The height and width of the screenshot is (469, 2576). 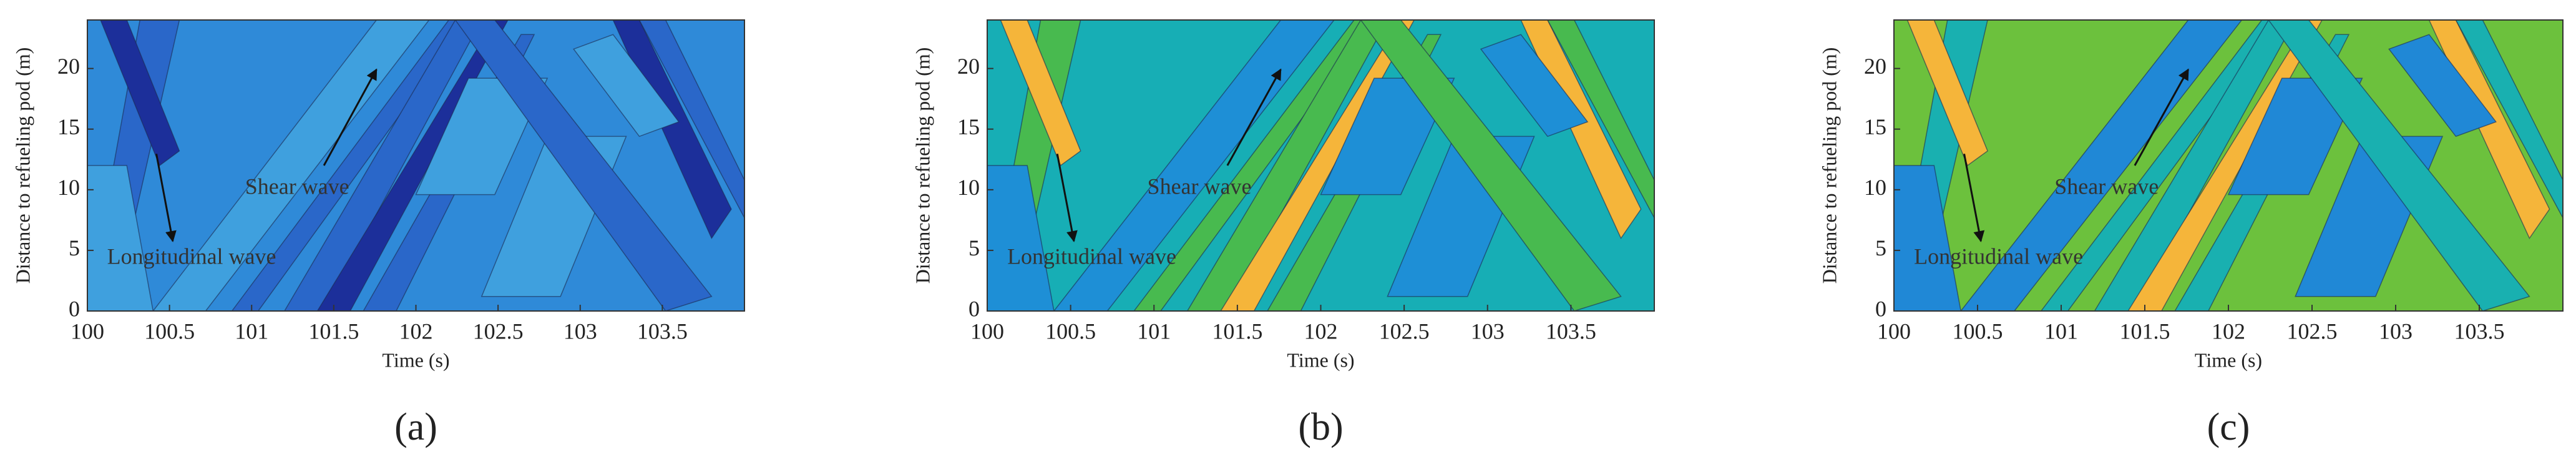 I want to click on panel-label: (b), so click(x=1320, y=427).